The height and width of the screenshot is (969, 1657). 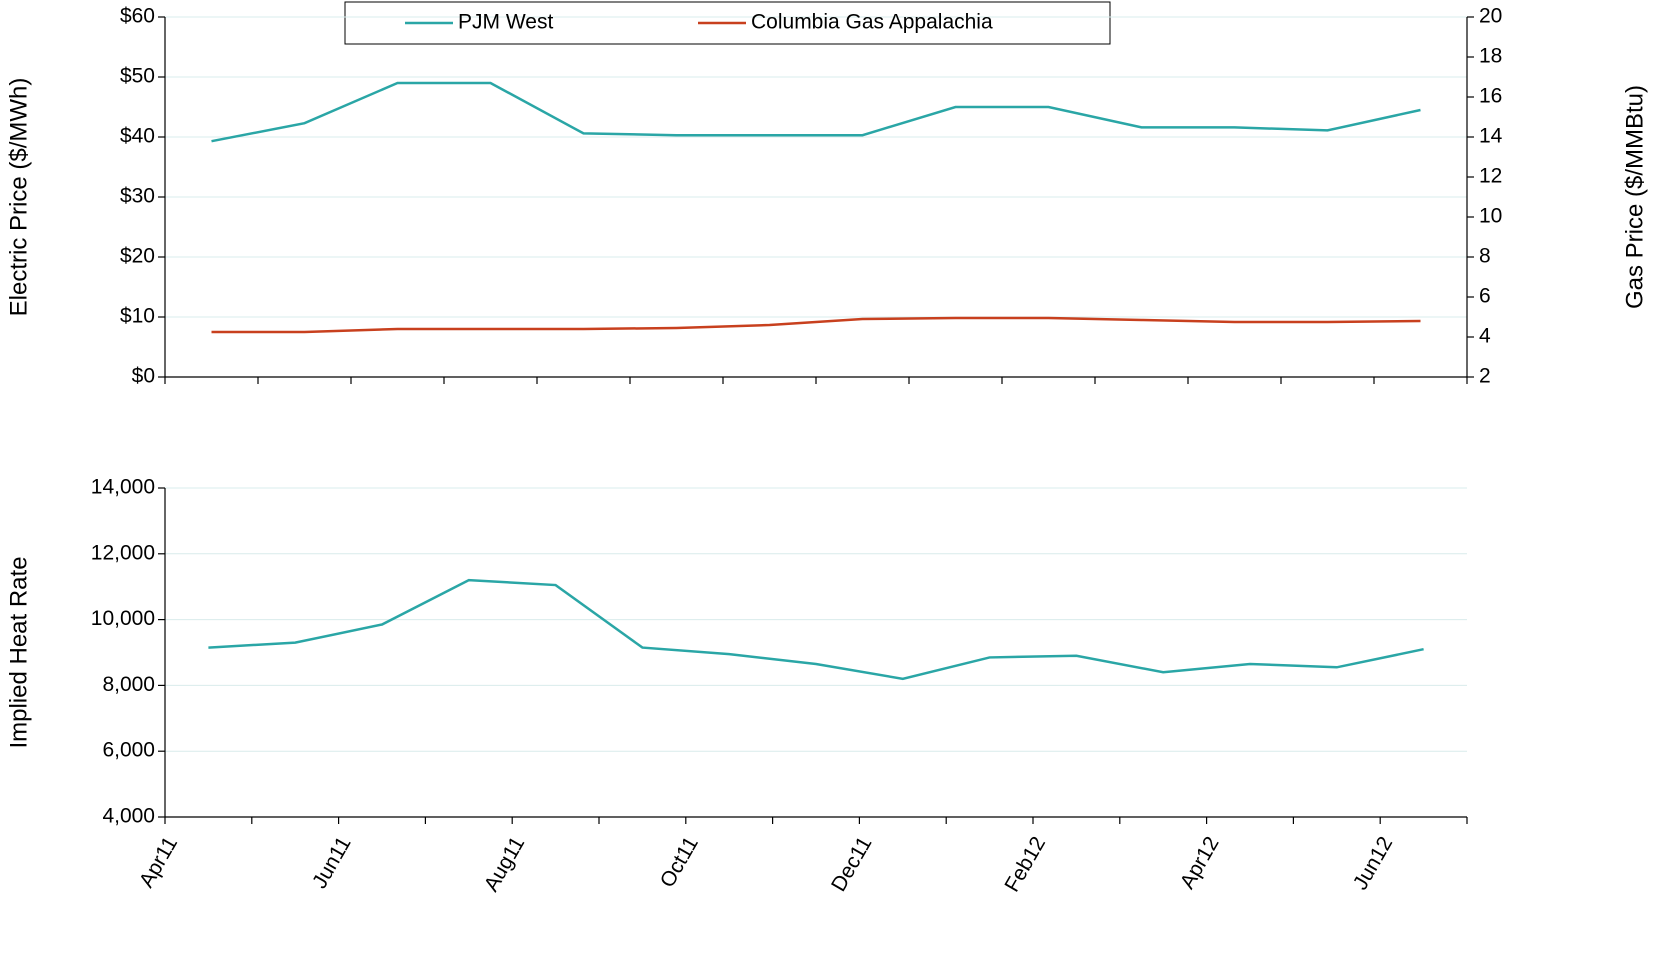 I want to click on y-tick-label: $60, so click(x=137, y=16).